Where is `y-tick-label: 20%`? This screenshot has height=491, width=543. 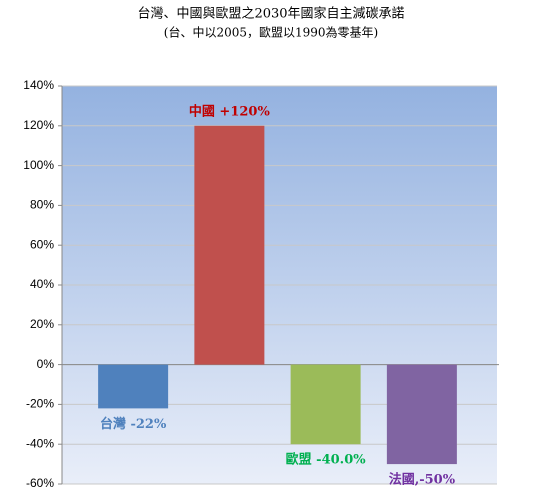
y-tick-label: 20% is located at coordinates (42, 324).